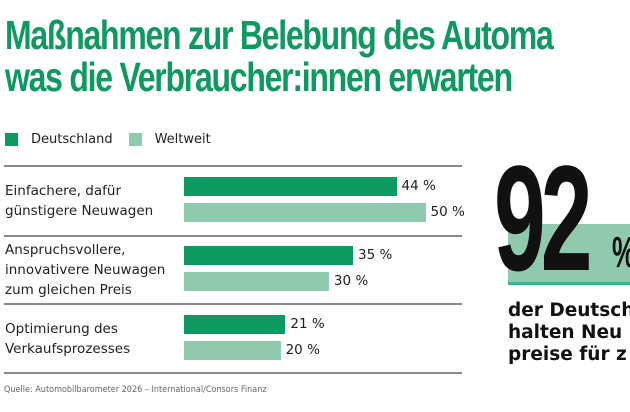 This screenshot has height=412, width=630. Describe the element at coordinates (418, 186) in the screenshot. I see `data-label: 44 %` at that location.